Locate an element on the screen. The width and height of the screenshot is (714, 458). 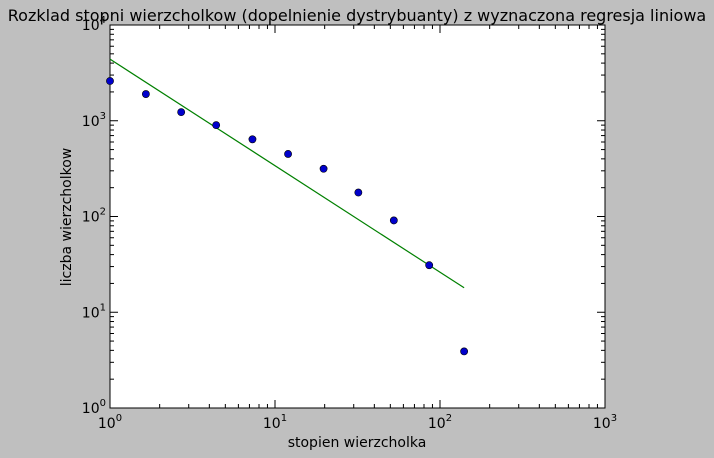
y-tick-label: 10² is located at coordinates (94, 216).